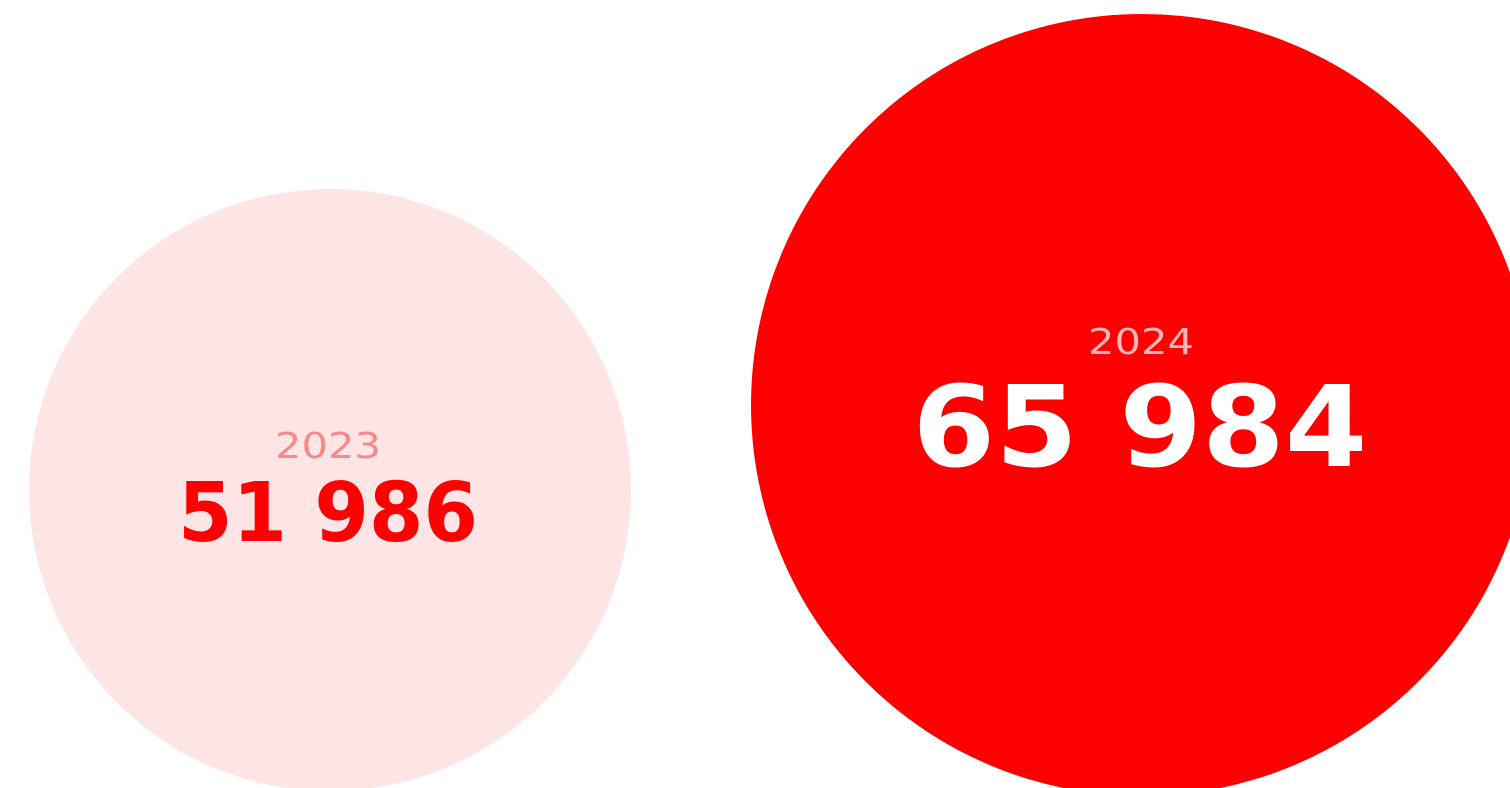 This screenshot has height=788, width=1510. Describe the element at coordinates (328, 446) in the screenshot. I see `year-label: 2023` at that location.